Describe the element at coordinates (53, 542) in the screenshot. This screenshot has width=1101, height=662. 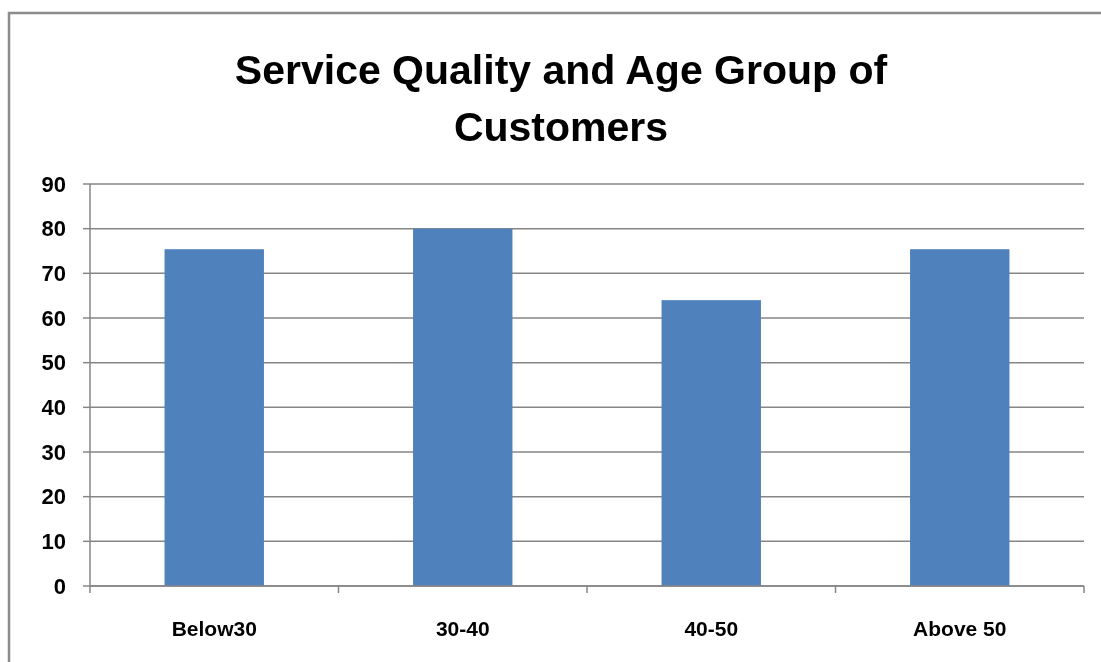
I see `y-tick-label: 10` at that location.